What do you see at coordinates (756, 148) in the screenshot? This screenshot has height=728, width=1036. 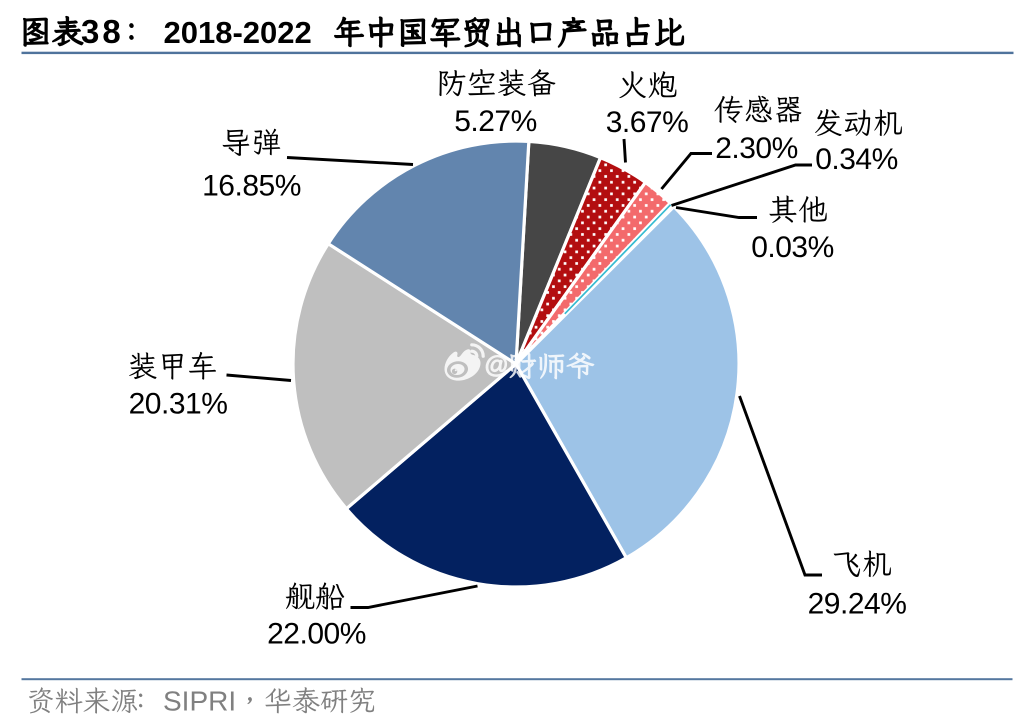 I see `svg-text: 2.30%` at bounding box center [756, 148].